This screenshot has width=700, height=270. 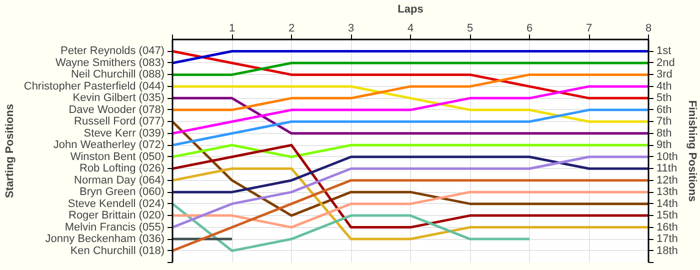 What do you see at coordinates (117, 74) in the screenshot?
I see `series-label: Neil Churchill (088)` at bounding box center [117, 74].